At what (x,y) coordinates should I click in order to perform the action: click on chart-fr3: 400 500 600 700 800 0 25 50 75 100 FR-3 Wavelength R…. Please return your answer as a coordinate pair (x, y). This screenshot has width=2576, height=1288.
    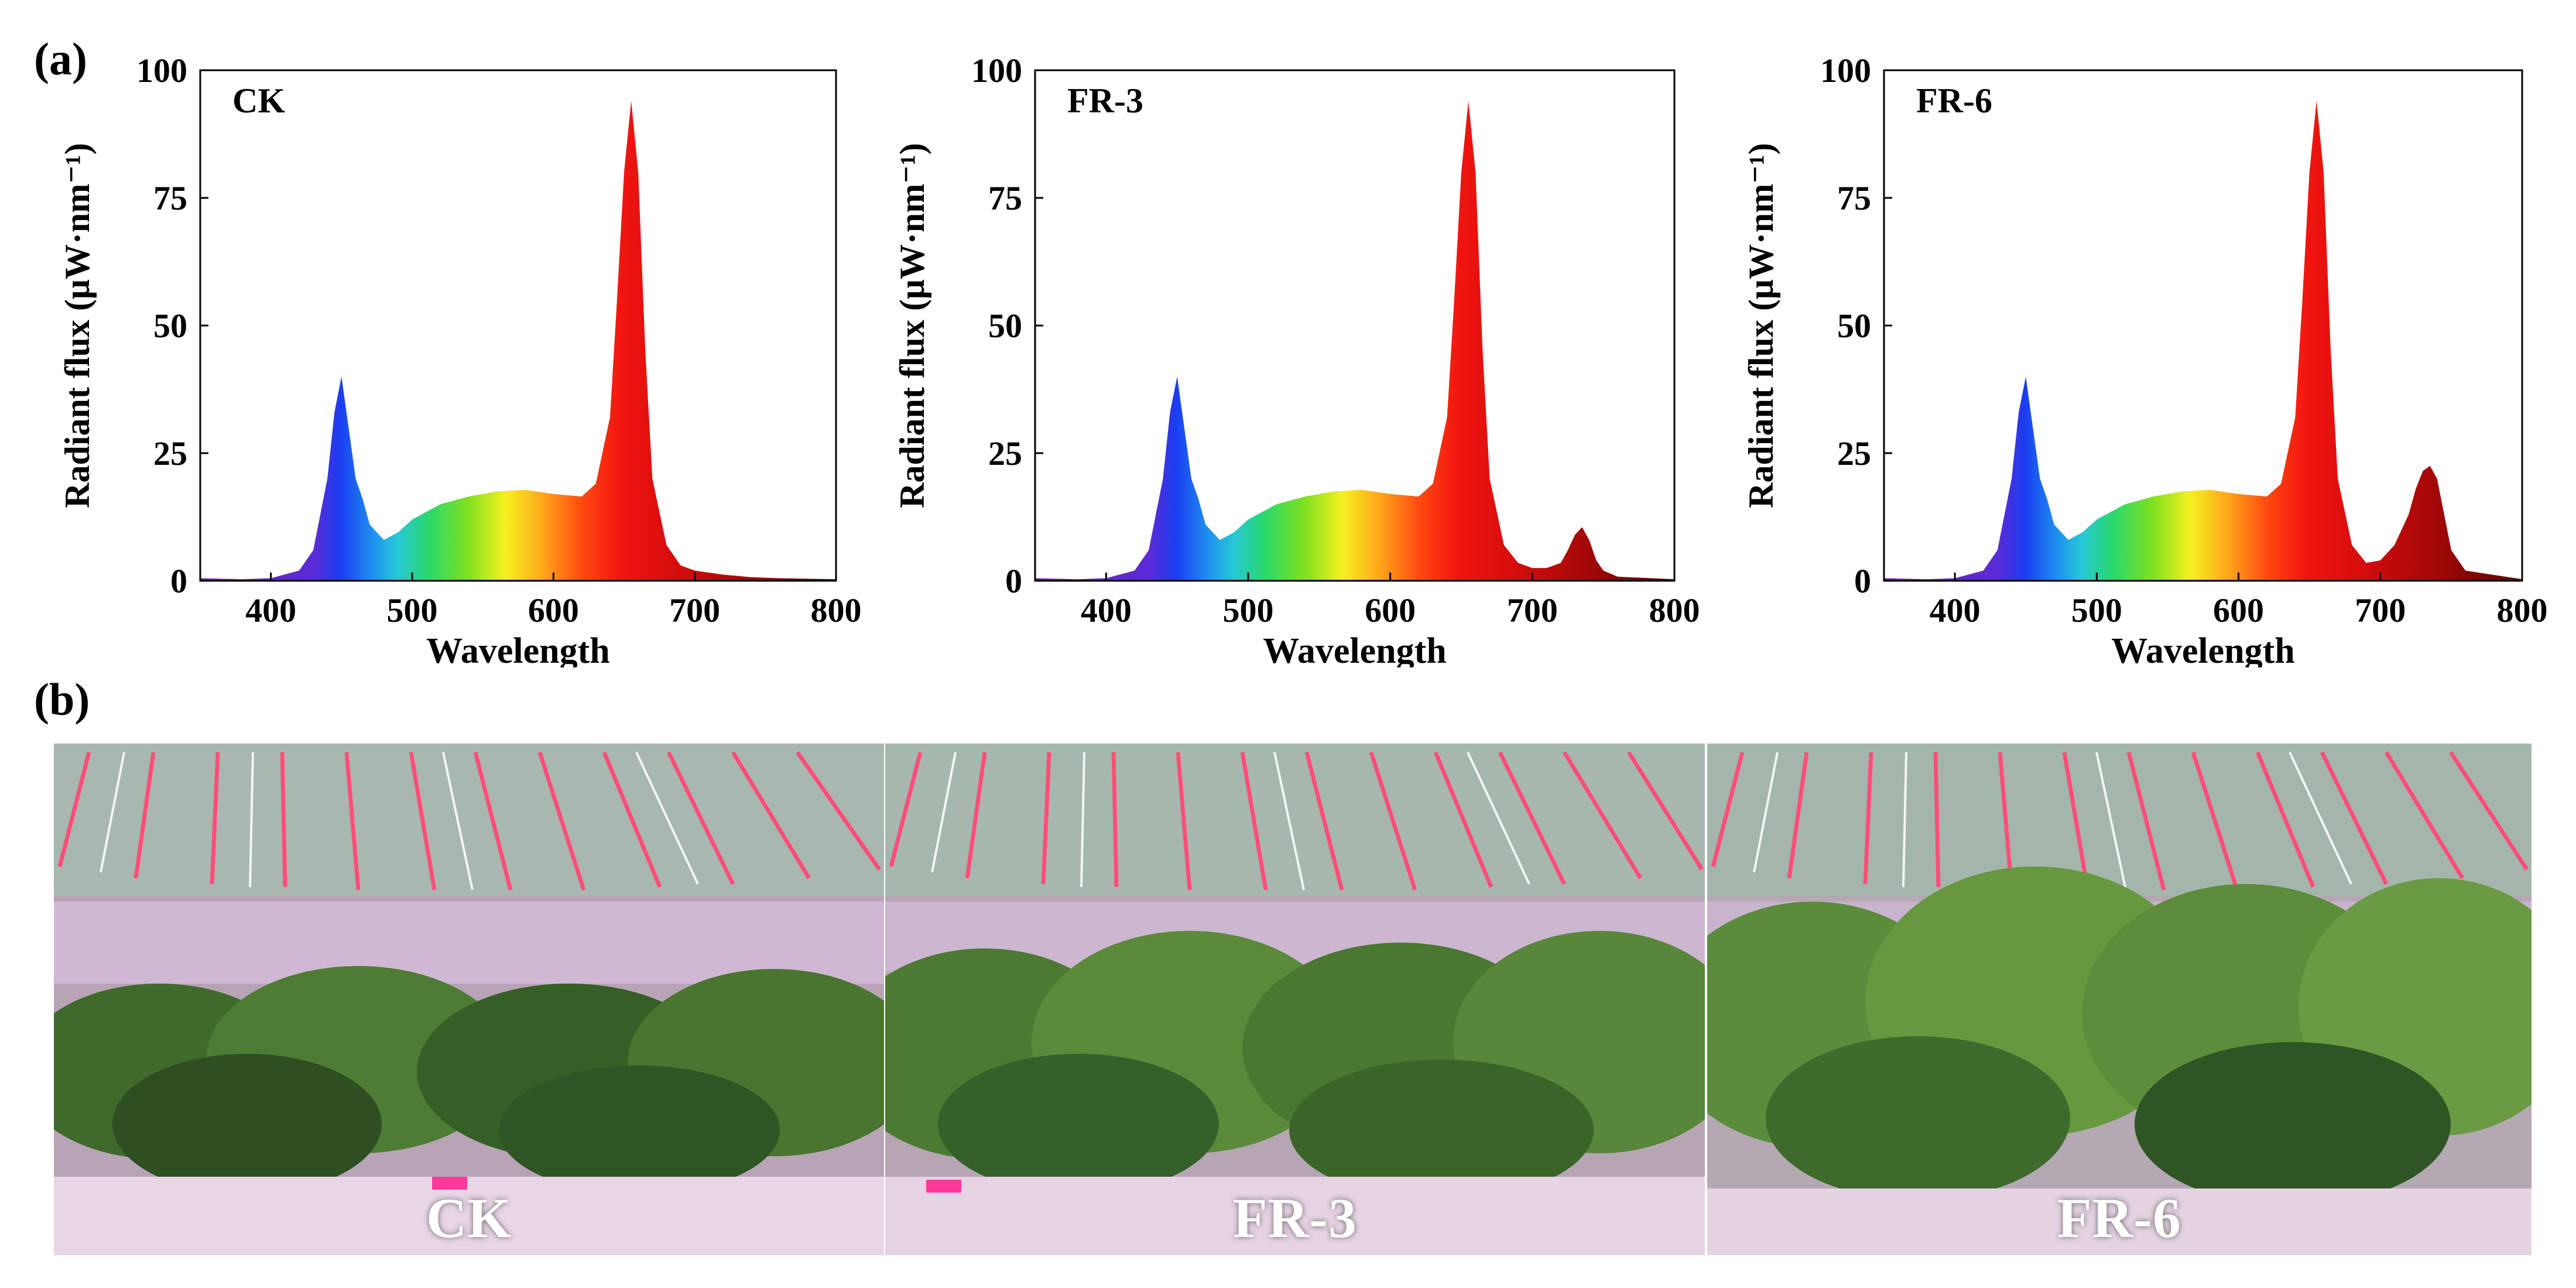
    Looking at the image, I should click on (1296, 359).